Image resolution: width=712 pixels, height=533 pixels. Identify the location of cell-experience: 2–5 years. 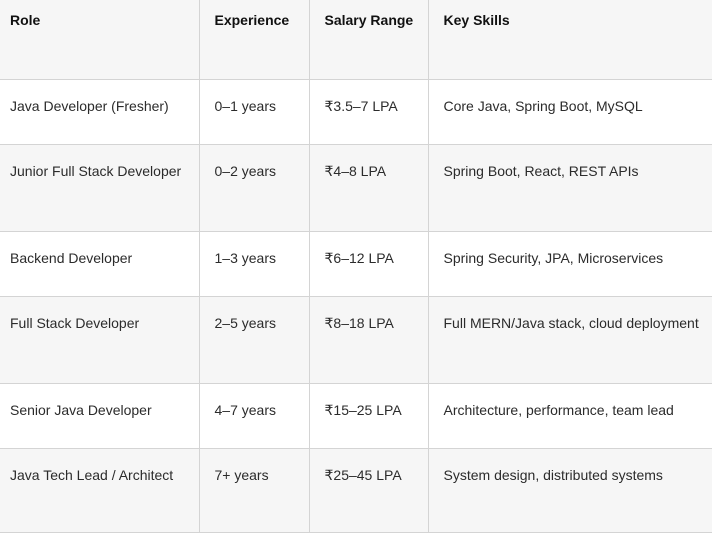
(254, 340).